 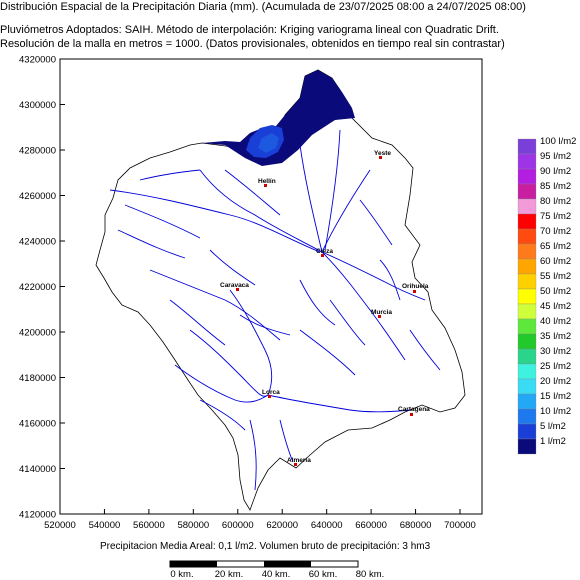 I want to click on precipitation-area-1mm, so click(x=278, y=118).